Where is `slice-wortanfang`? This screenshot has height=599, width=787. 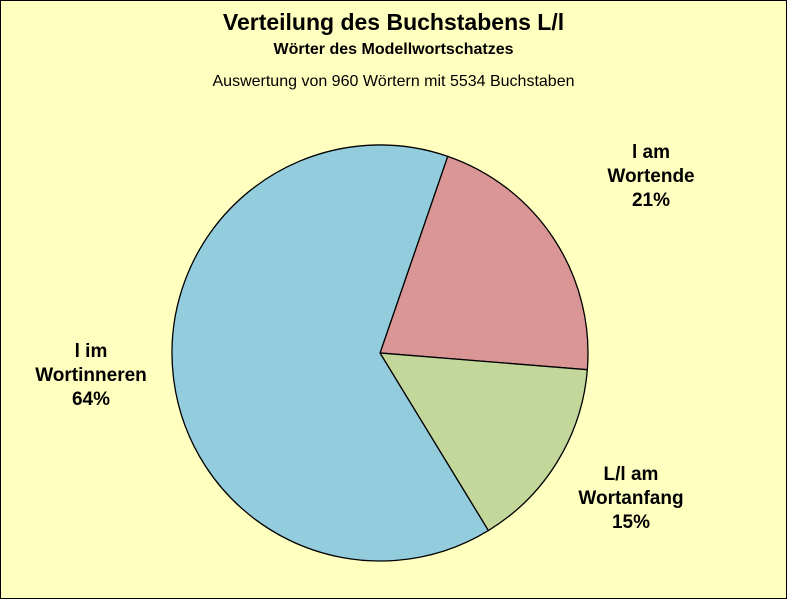 slice-wortanfang is located at coordinates (483, 442).